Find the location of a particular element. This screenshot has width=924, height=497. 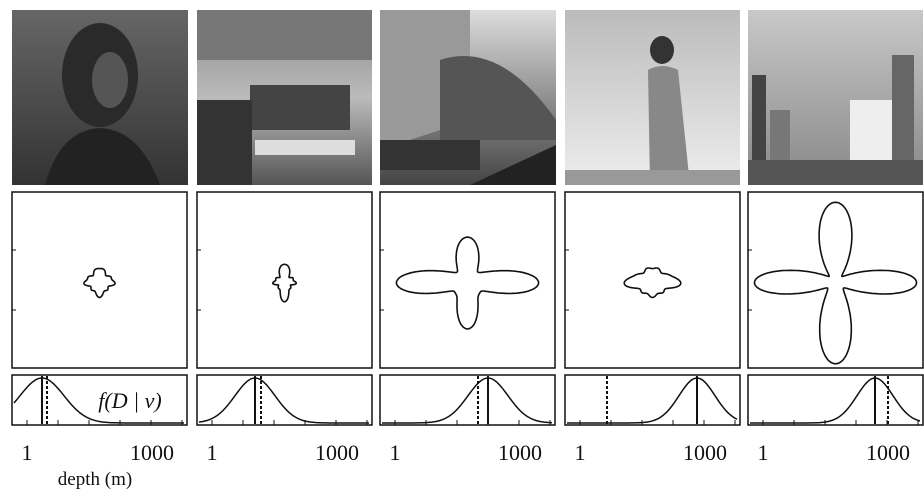

photo-statue is located at coordinates (100, 97).